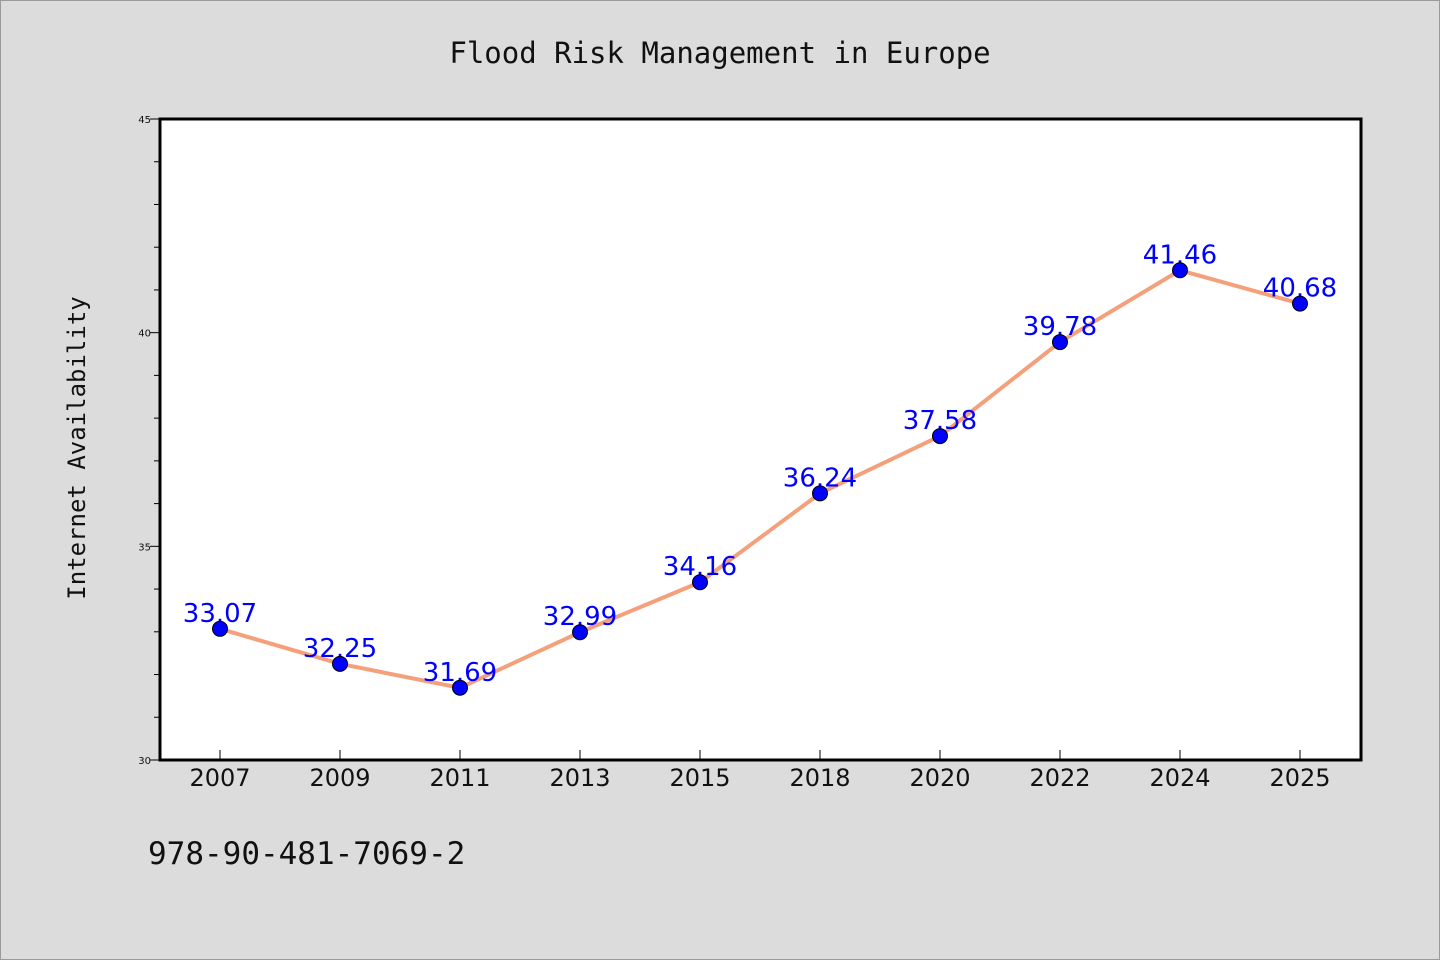  What do you see at coordinates (144, 547) in the screenshot?
I see `y-tick-label: 35` at bounding box center [144, 547].